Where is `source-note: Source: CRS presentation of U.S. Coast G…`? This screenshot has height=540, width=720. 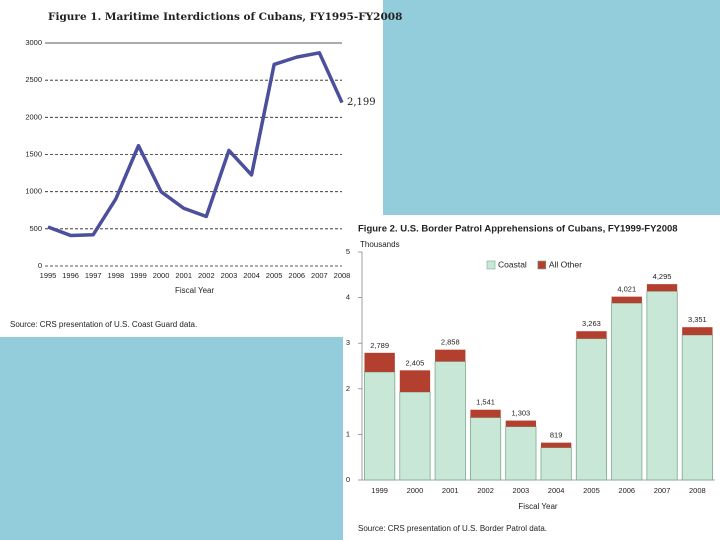 source-note: Source: CRS presentation of U.S. Coast G… is located at coordinates (103, 324).